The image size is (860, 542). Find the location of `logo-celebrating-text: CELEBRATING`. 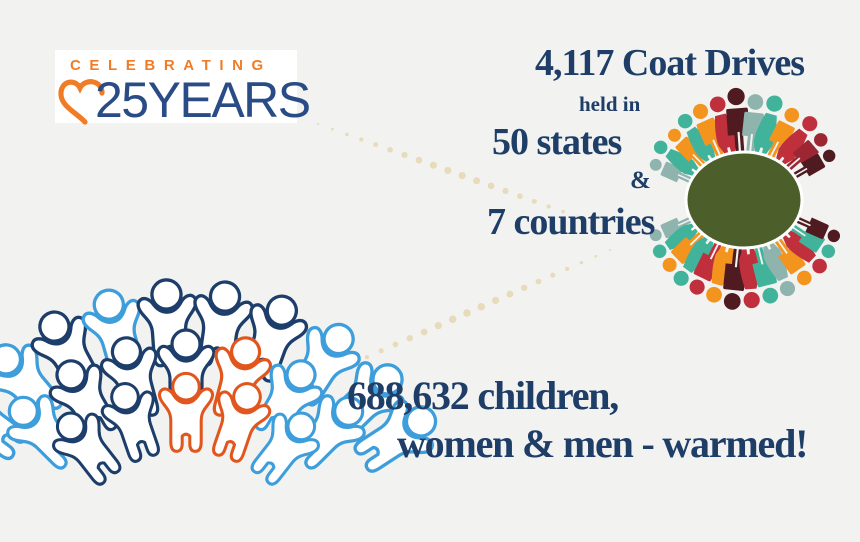

logo-celebrating-text: CELEBRATING is located at coordinates (171, 65).